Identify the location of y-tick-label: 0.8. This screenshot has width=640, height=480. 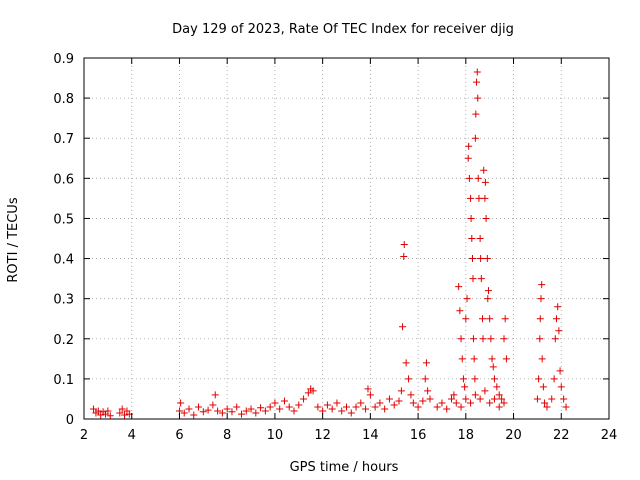
(63, 99).